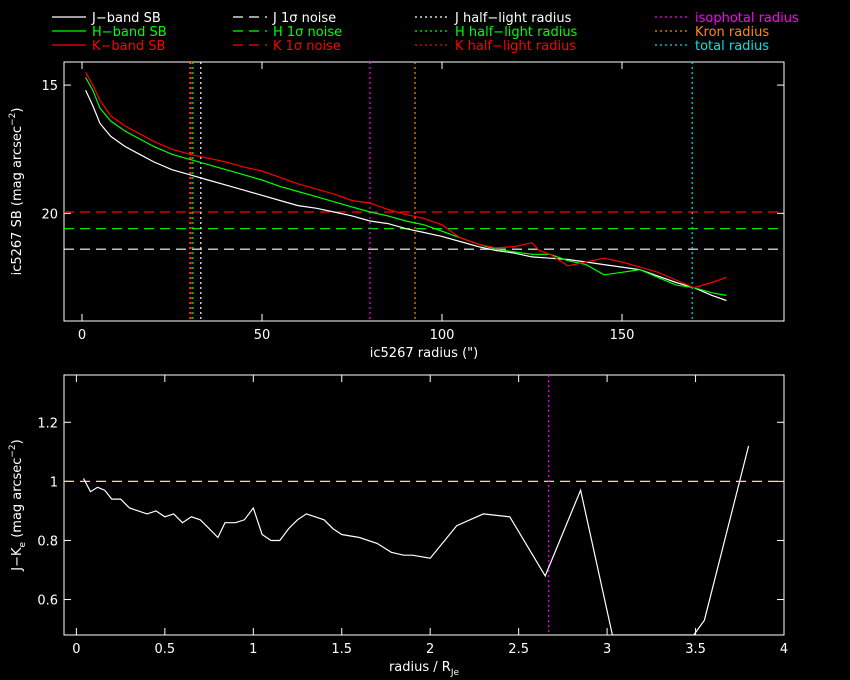  Describe the element at coordinates (126, 18) in the screenshot. I see `legend-label: J−band SB` at that location.